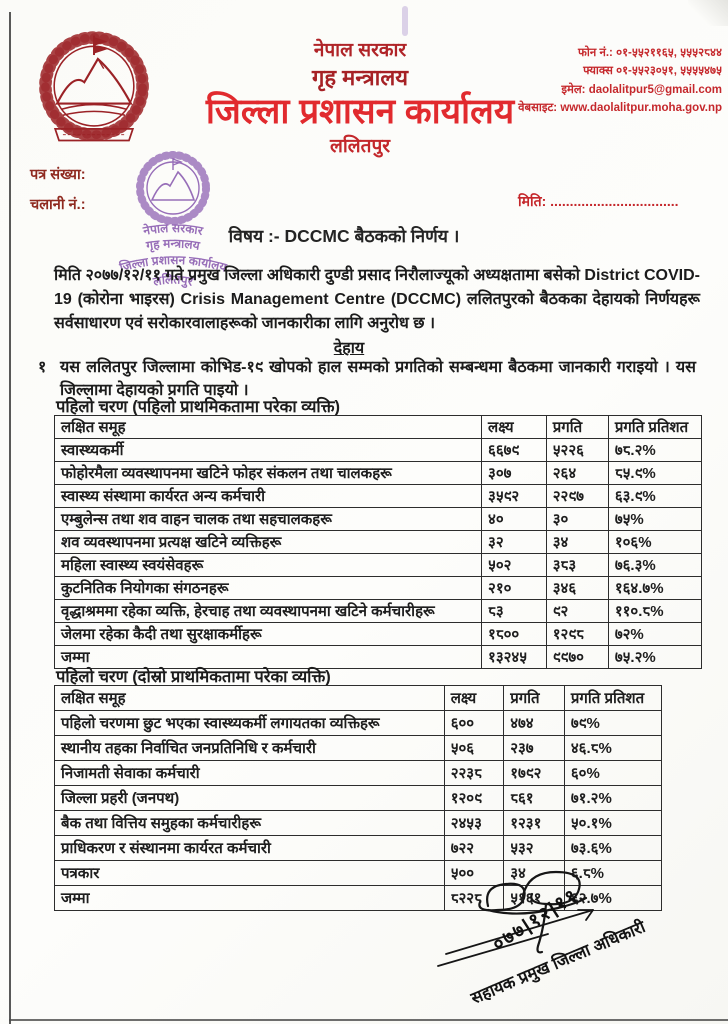 This screenshot has width=728, height=1024. What do you see at coordinates (349, 348) in the screenshot?
I see `dehaya-heading: देहाय` at bounding box center [349, 348].